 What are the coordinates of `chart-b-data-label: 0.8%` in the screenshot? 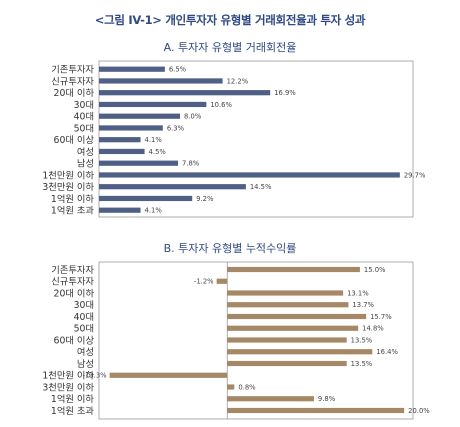 It's located at (247, 387).